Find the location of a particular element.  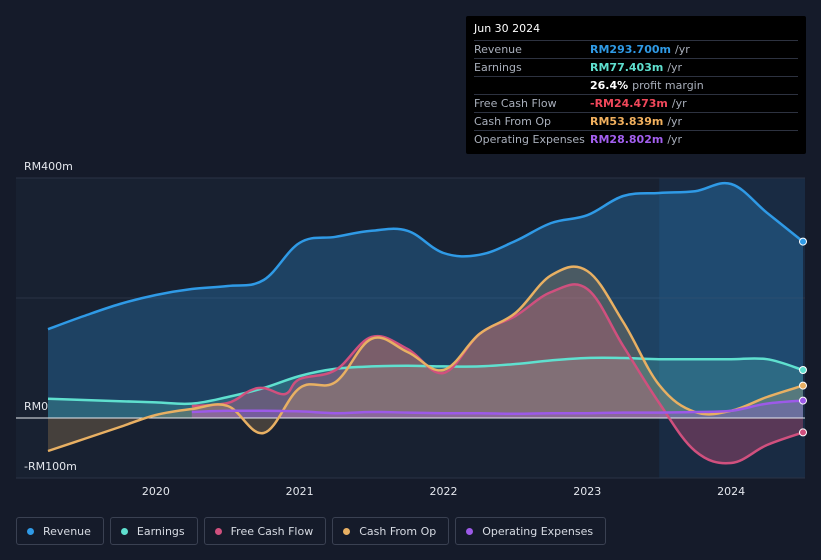

tooltip-value: 26.4% is located at coordinates (609, 85).